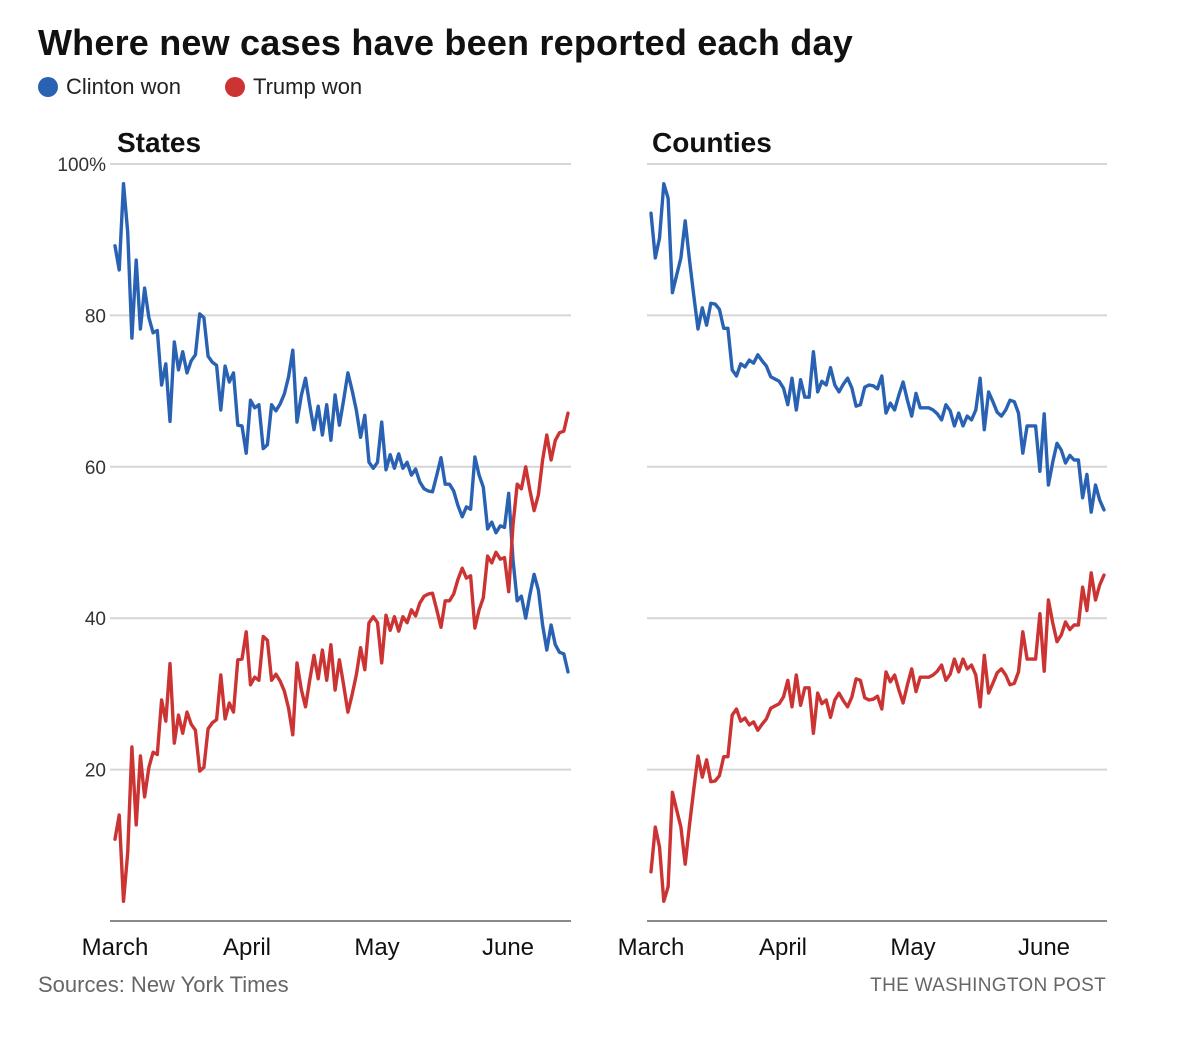 This screenshot has width=1186, height=1040. Describe the element at coordinates (95, 316) in the screenshot. I see `y-tick-label: 80` at that location.